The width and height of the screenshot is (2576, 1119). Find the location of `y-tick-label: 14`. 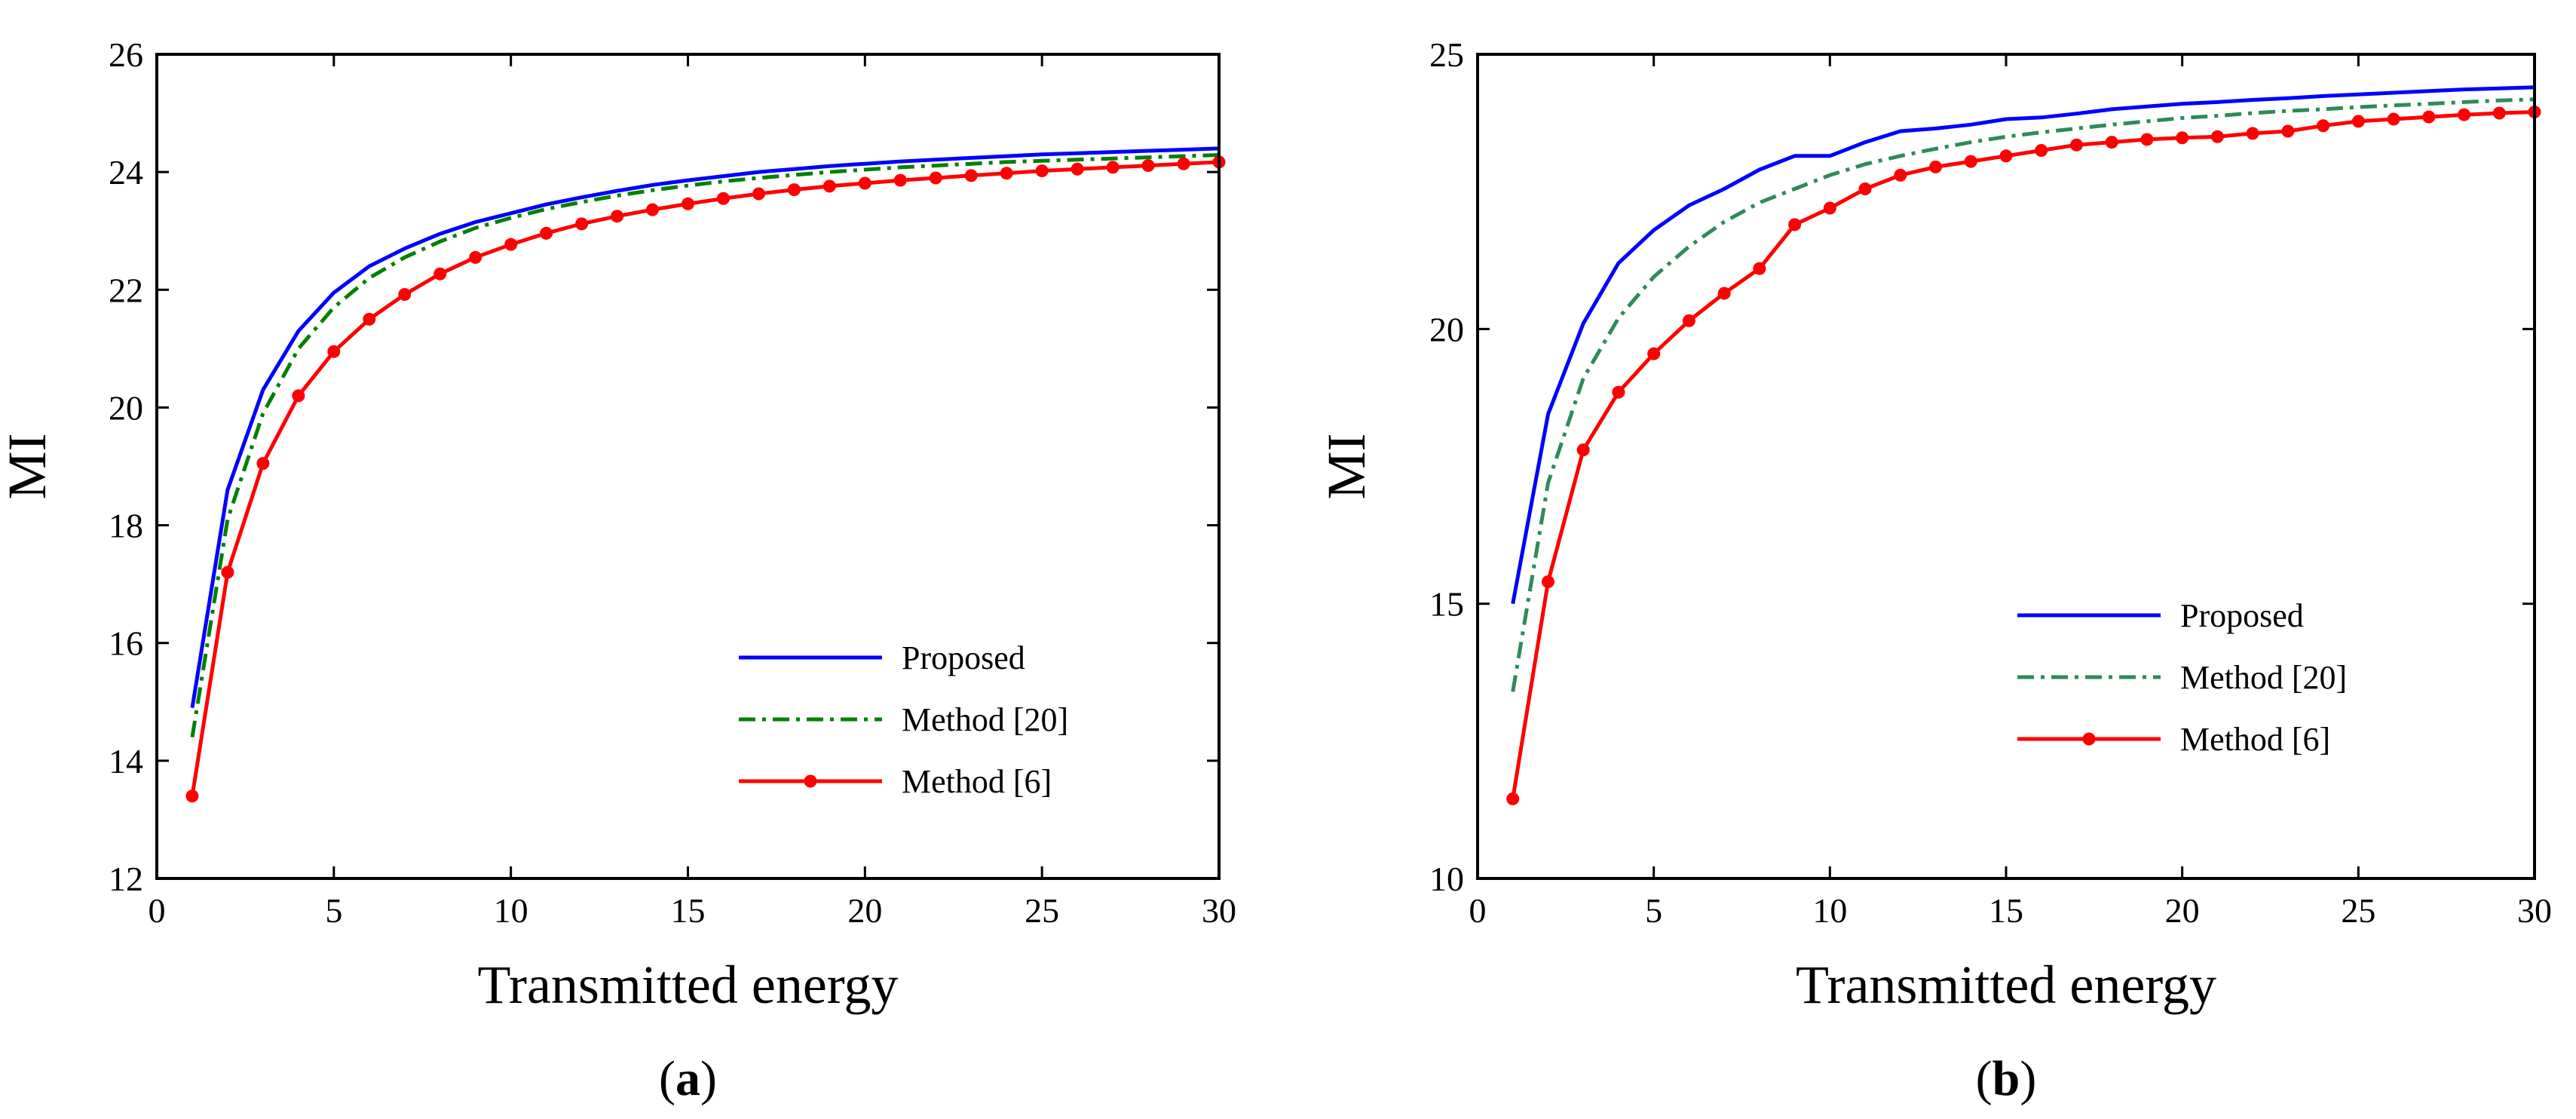

y-tick-label: 14 is located at coordinates (126, 761).